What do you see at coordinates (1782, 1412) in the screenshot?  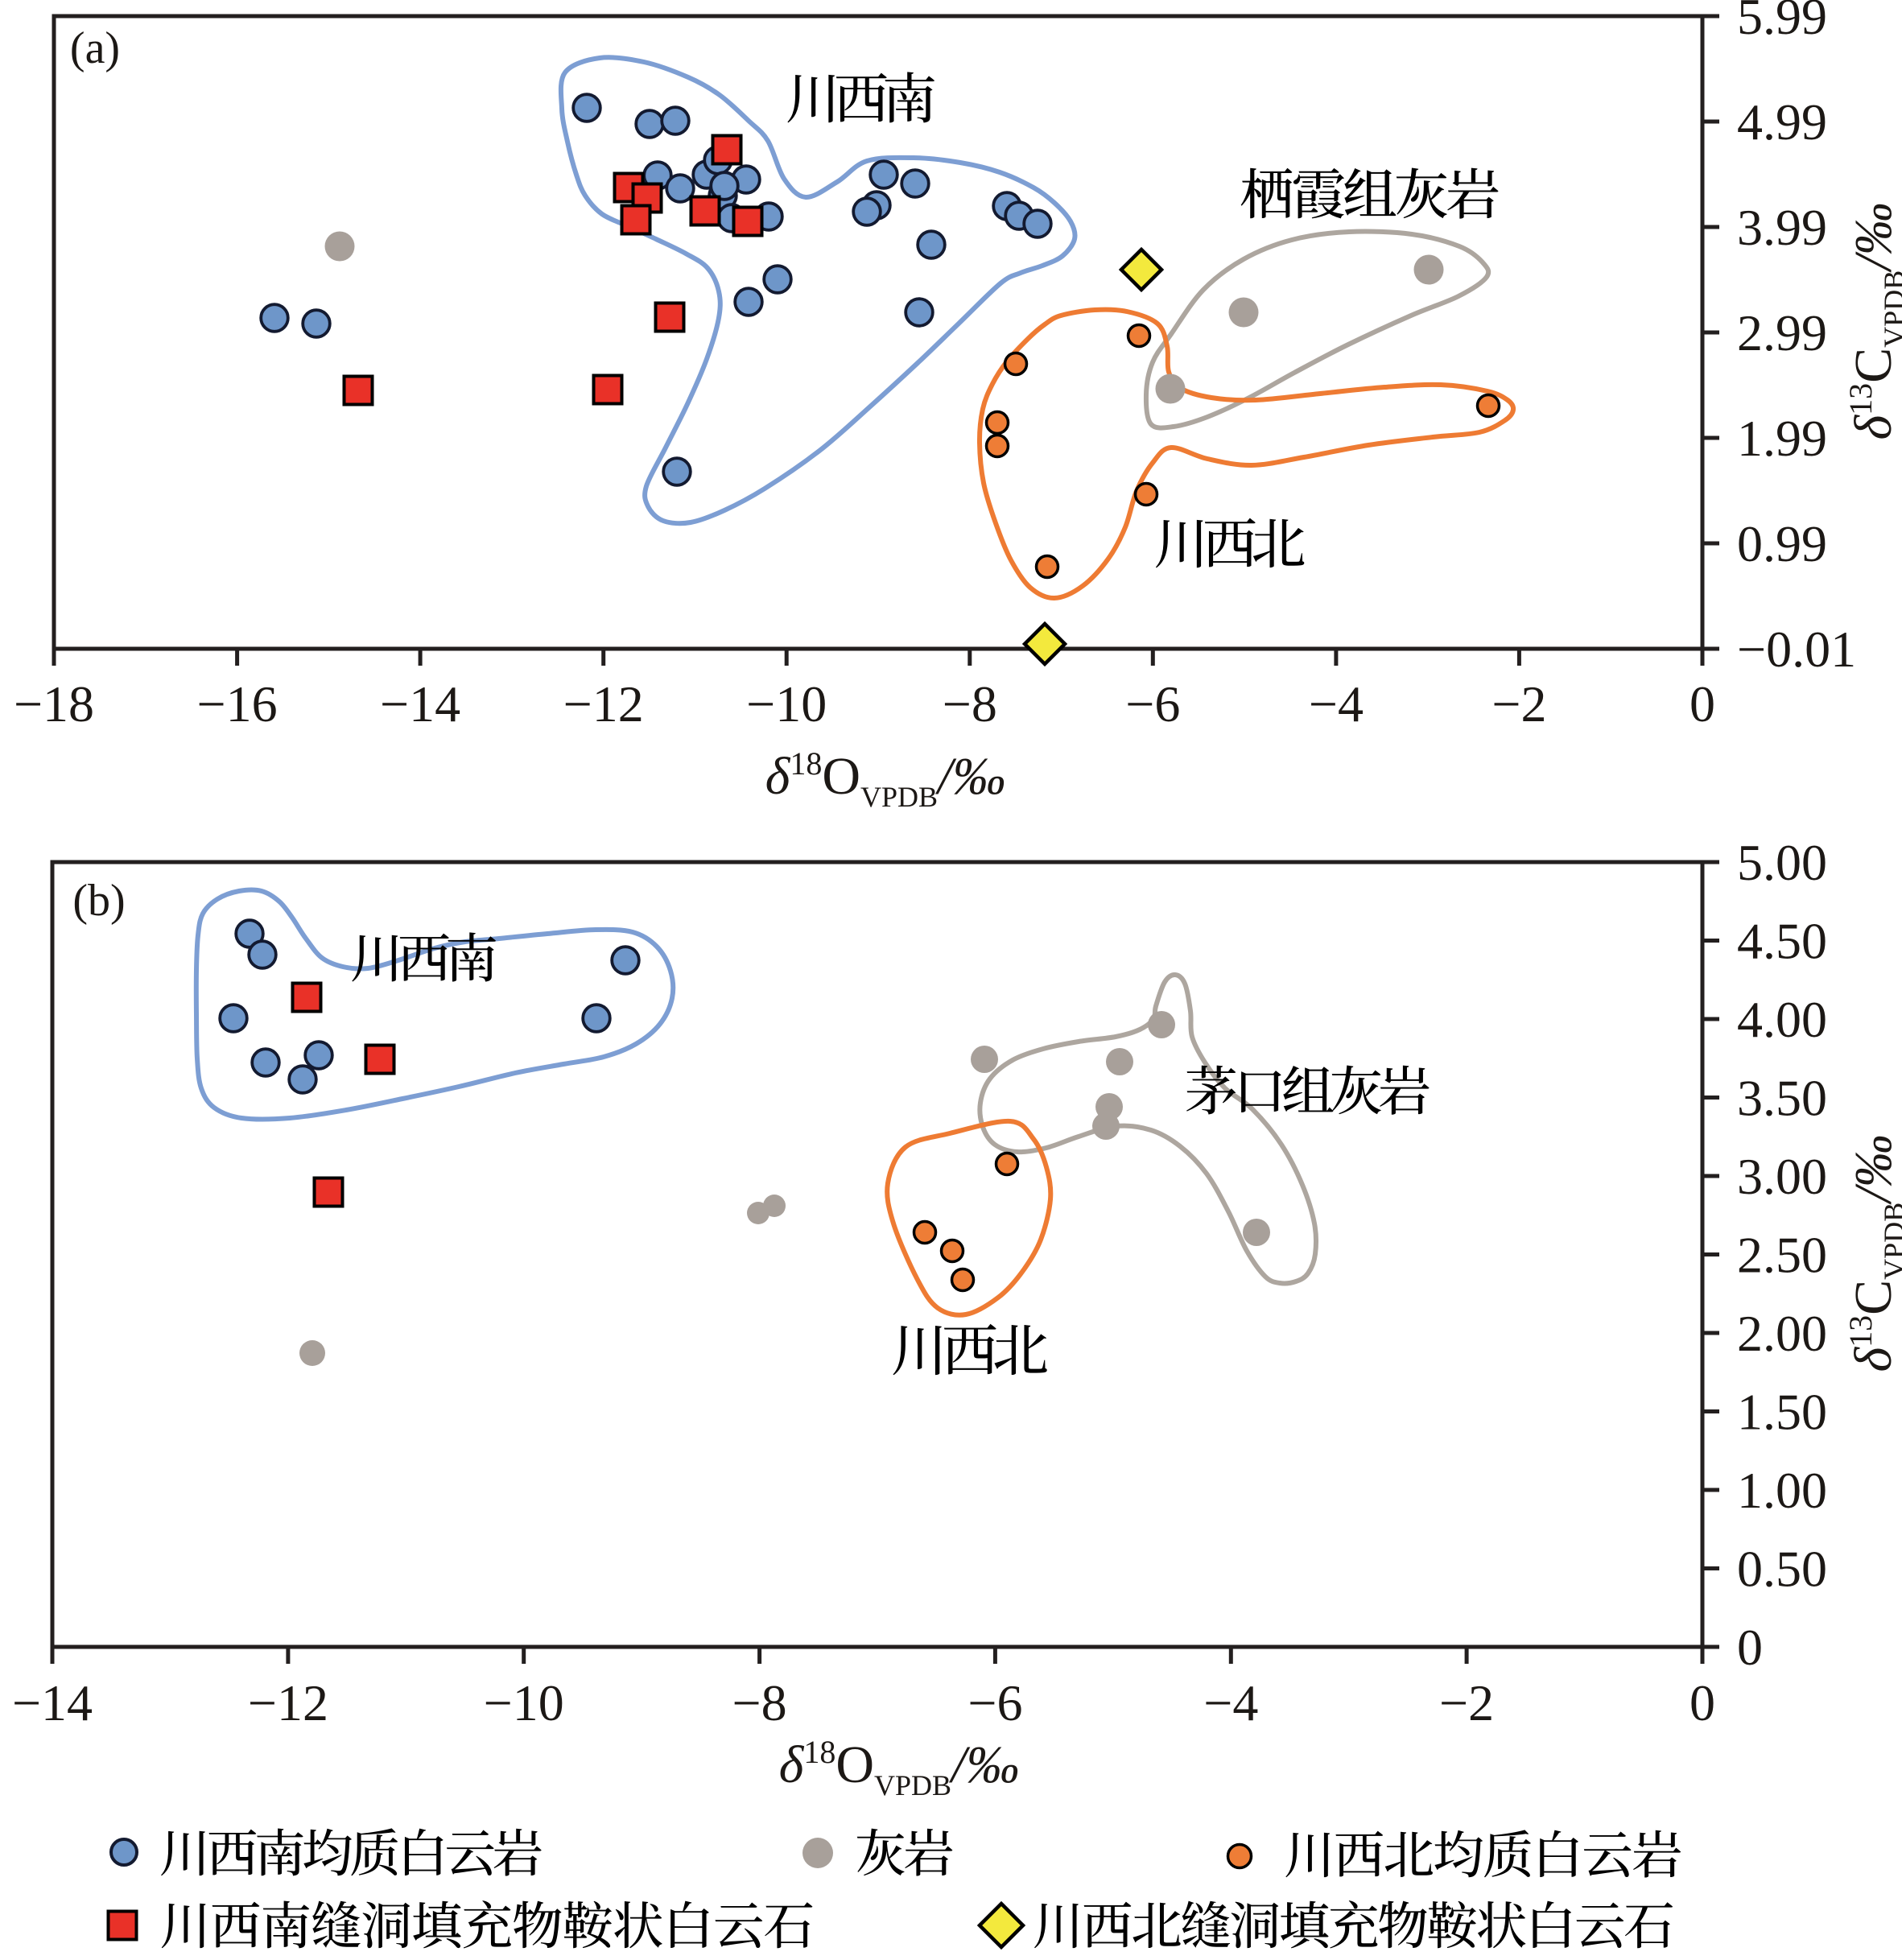 I see `svg-text: 1.50` at bounding box center [1782, 1412].